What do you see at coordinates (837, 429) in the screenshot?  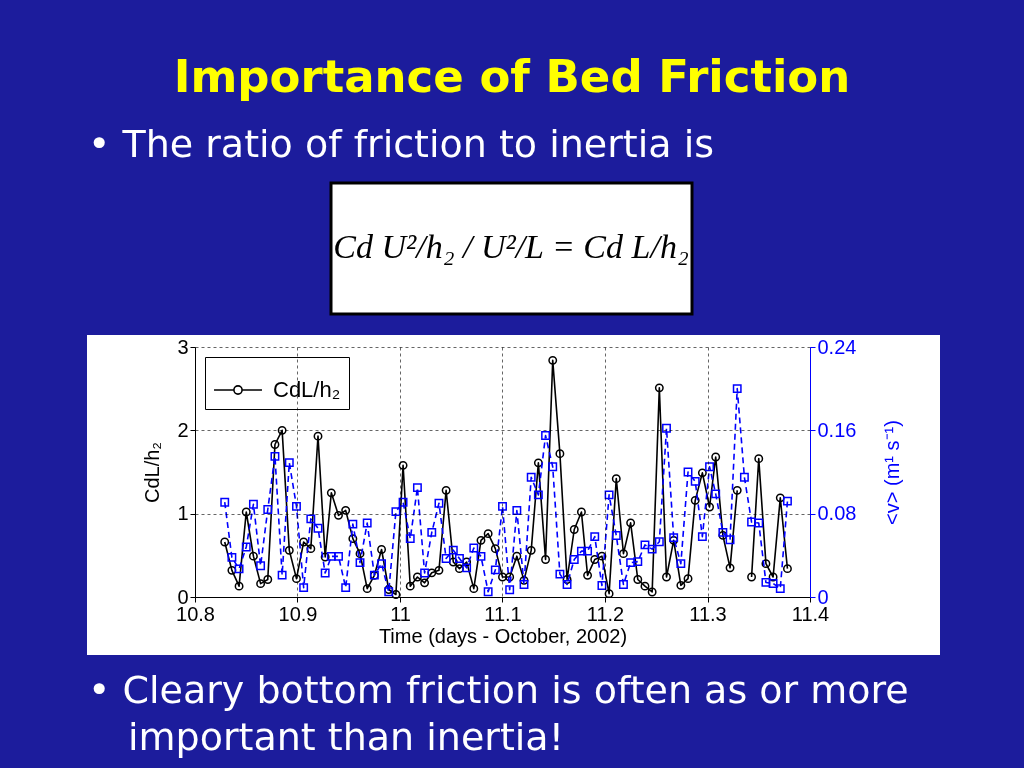 I see `y2-tick-label: 0.16` at bounding box center [837, 429].